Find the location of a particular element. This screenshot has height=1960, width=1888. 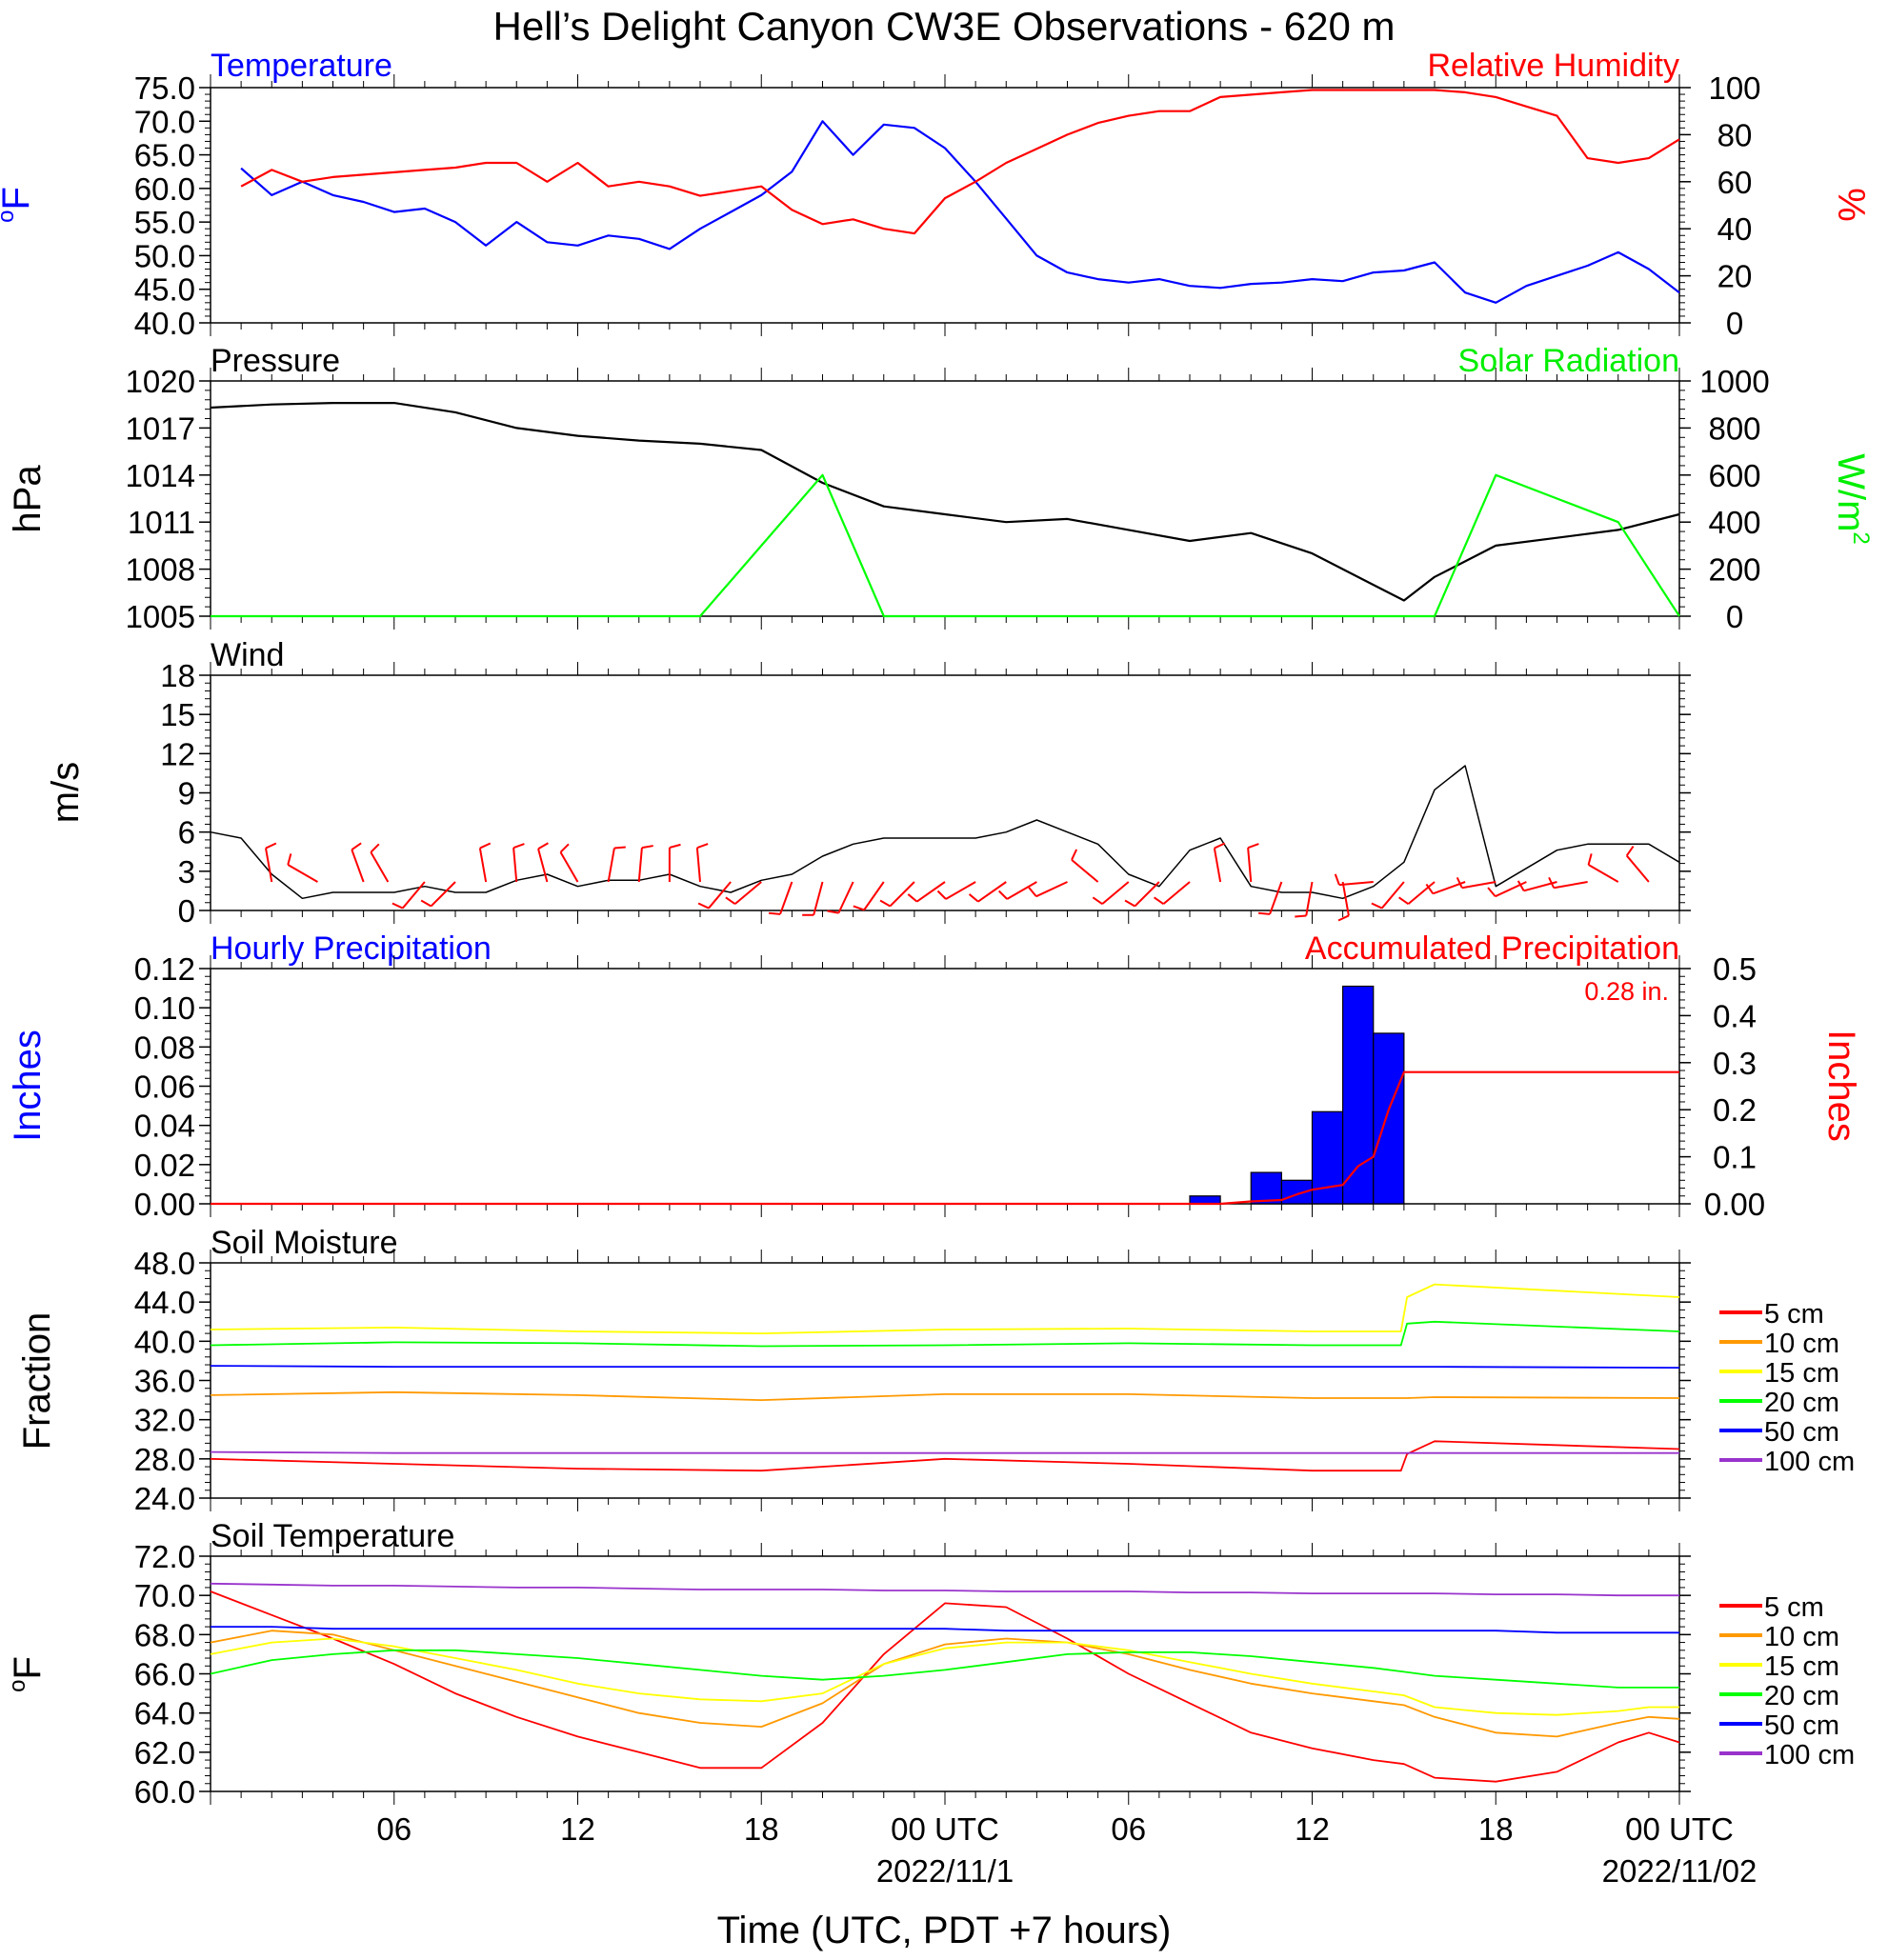

temperature-line is located at coordinates (960, 212).